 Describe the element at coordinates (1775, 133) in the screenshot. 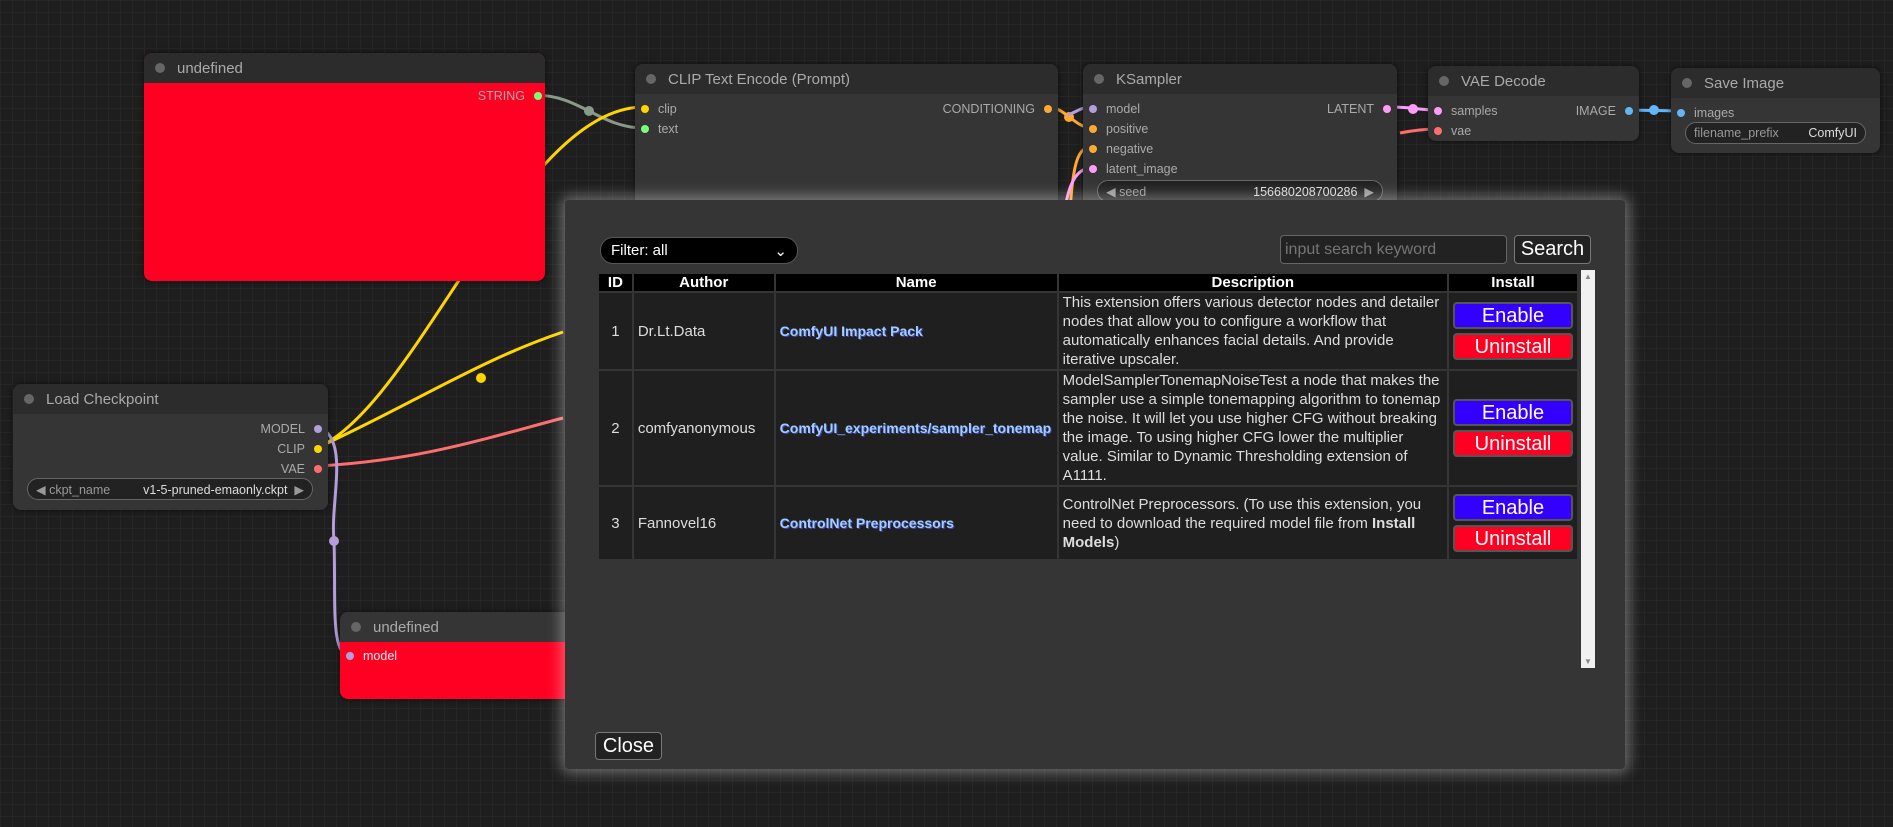

I see `filename-prefix-widget: filename_prefix ComfyUI` at that location.